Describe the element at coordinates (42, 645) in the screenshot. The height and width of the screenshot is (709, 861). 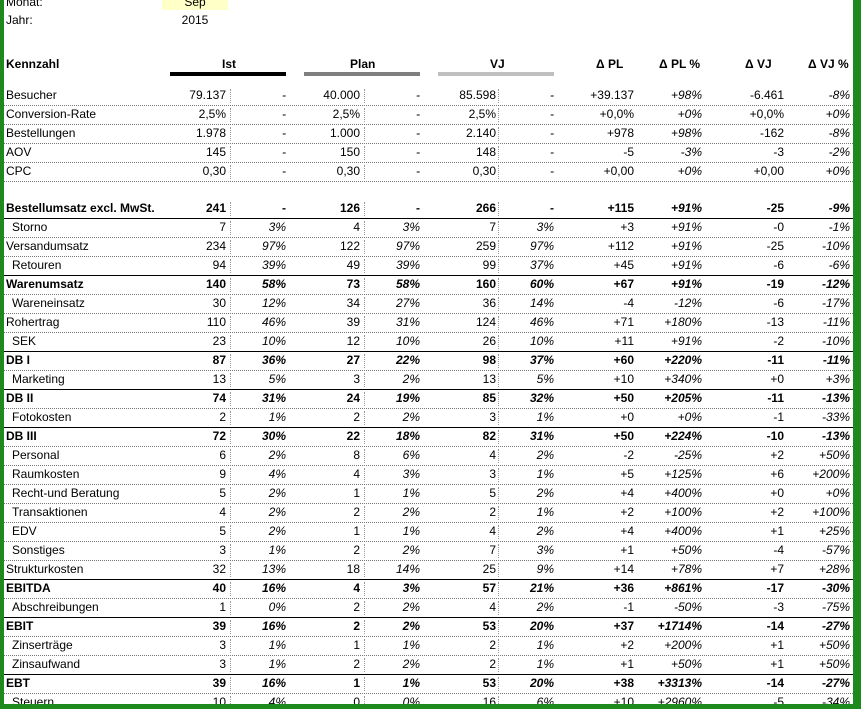
I see `cell-label: Zinserträge` at that location.